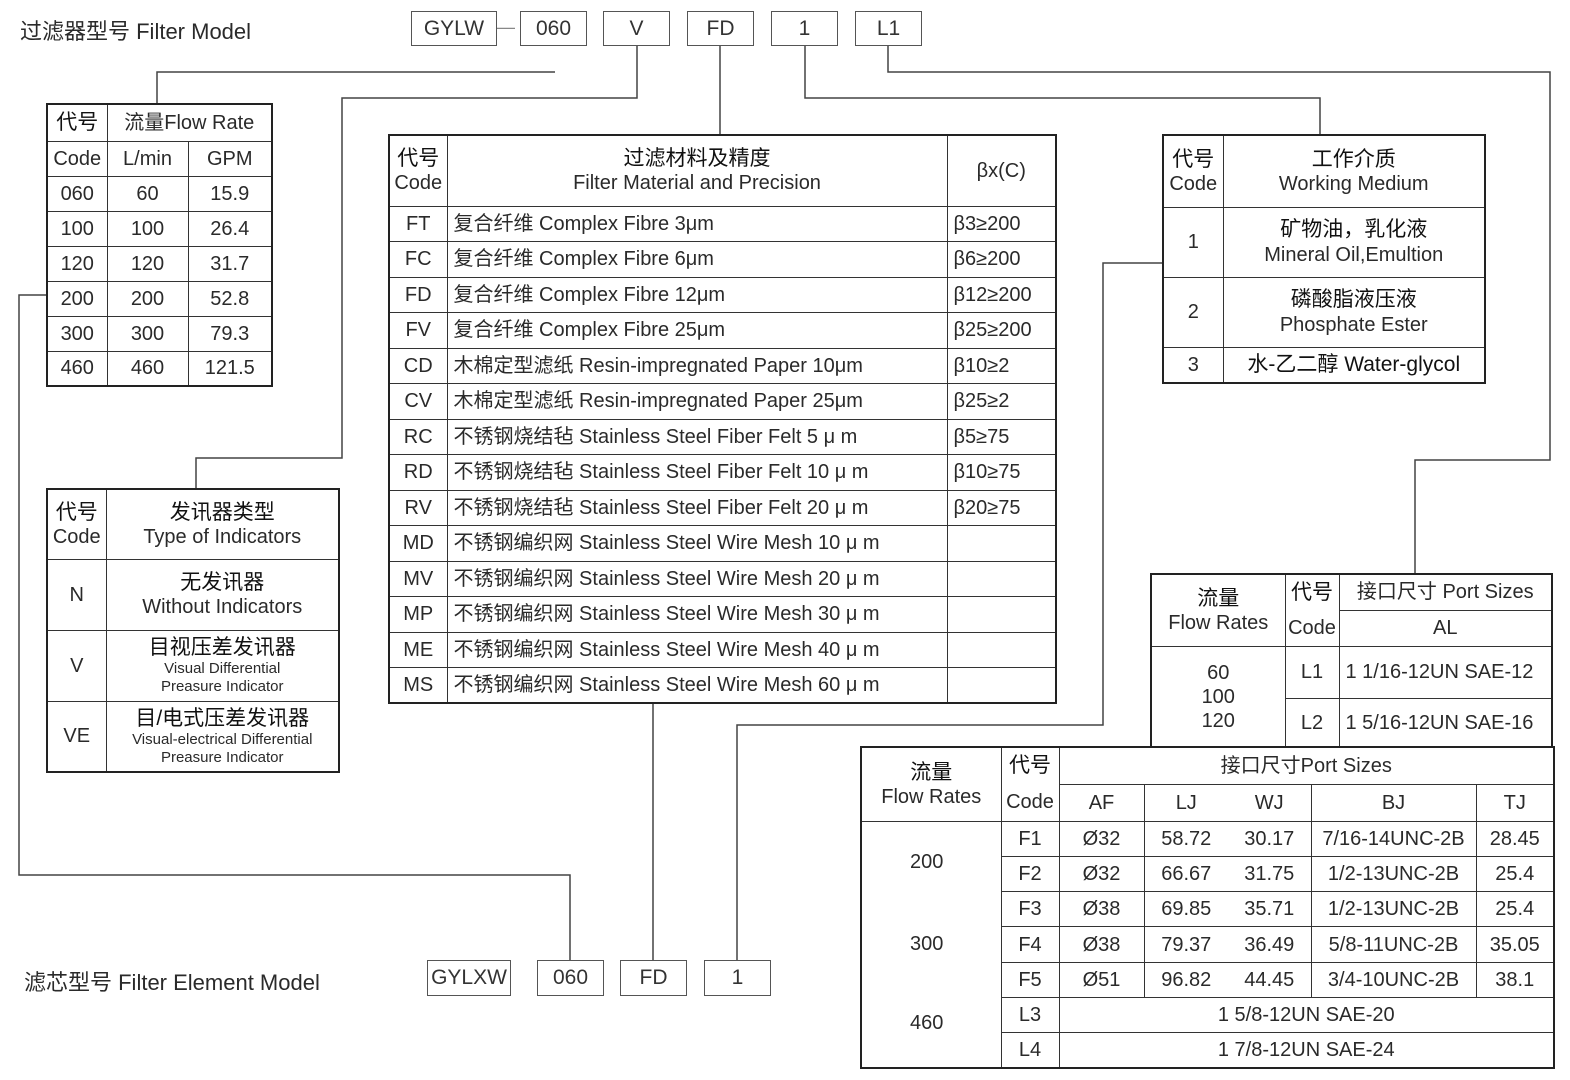 The image size is (1570, 1080). What do you see at coordinates (222, 647) in the screenshot?
I see `indicator-desc-cn: 目视压差发讯器` at bounding box center [222, 647].